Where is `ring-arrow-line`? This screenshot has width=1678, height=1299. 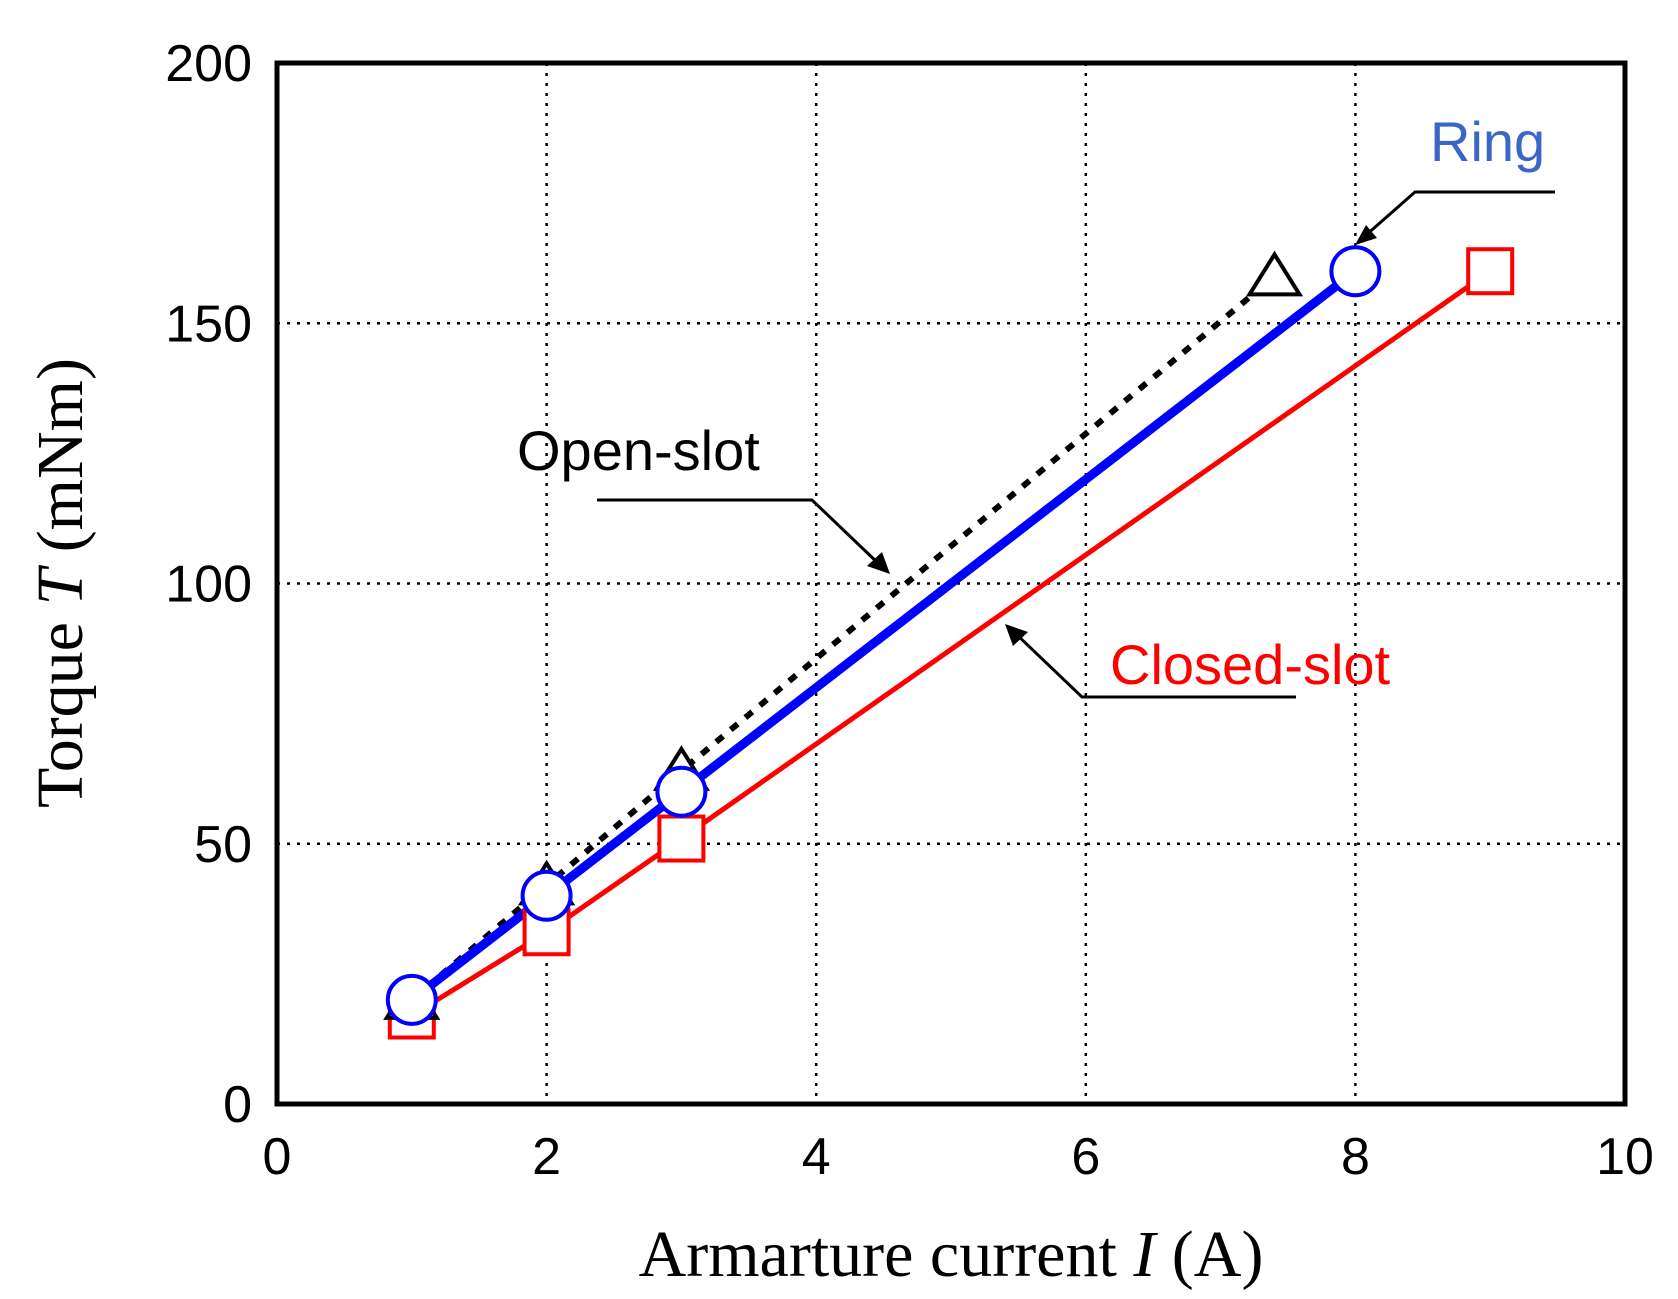
ring-arrow-line is located at coordinates (1459, 214).